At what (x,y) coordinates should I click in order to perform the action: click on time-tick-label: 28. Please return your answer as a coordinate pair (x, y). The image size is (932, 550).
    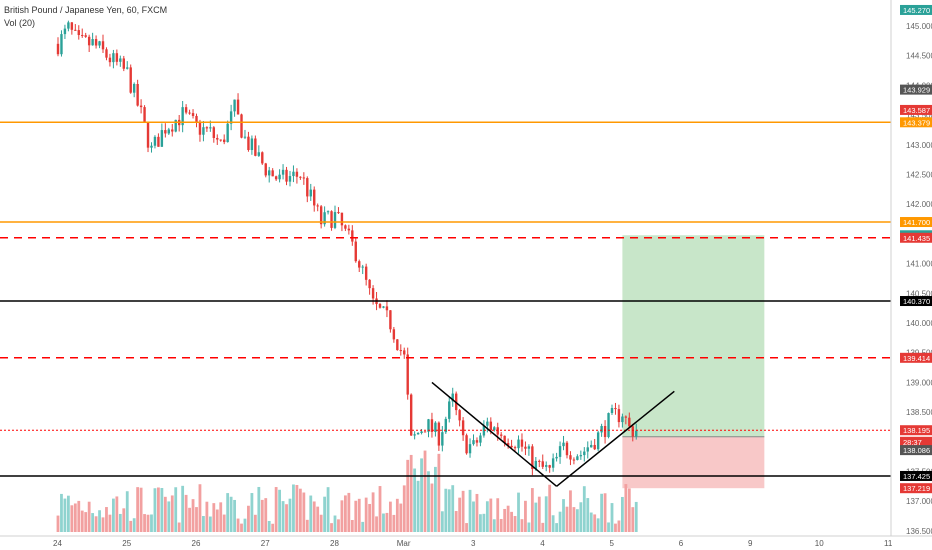
    Looking at the image, I should click on (334, 543).